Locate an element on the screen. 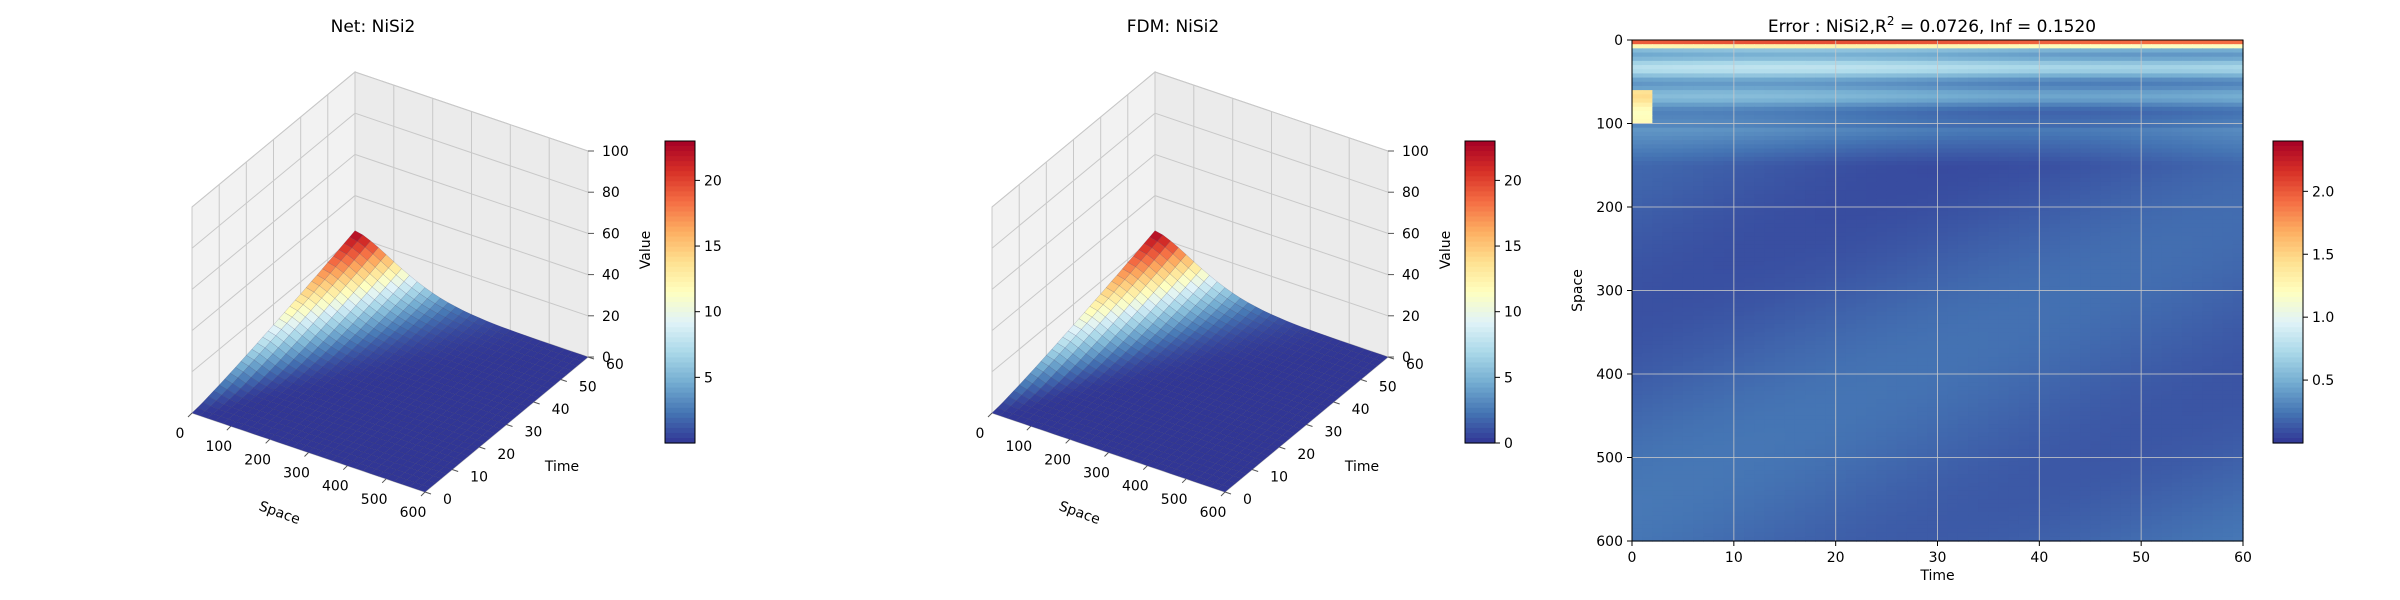 The image size is (2400, 600). colorbar-segment is located at coordinates (1480, 325).